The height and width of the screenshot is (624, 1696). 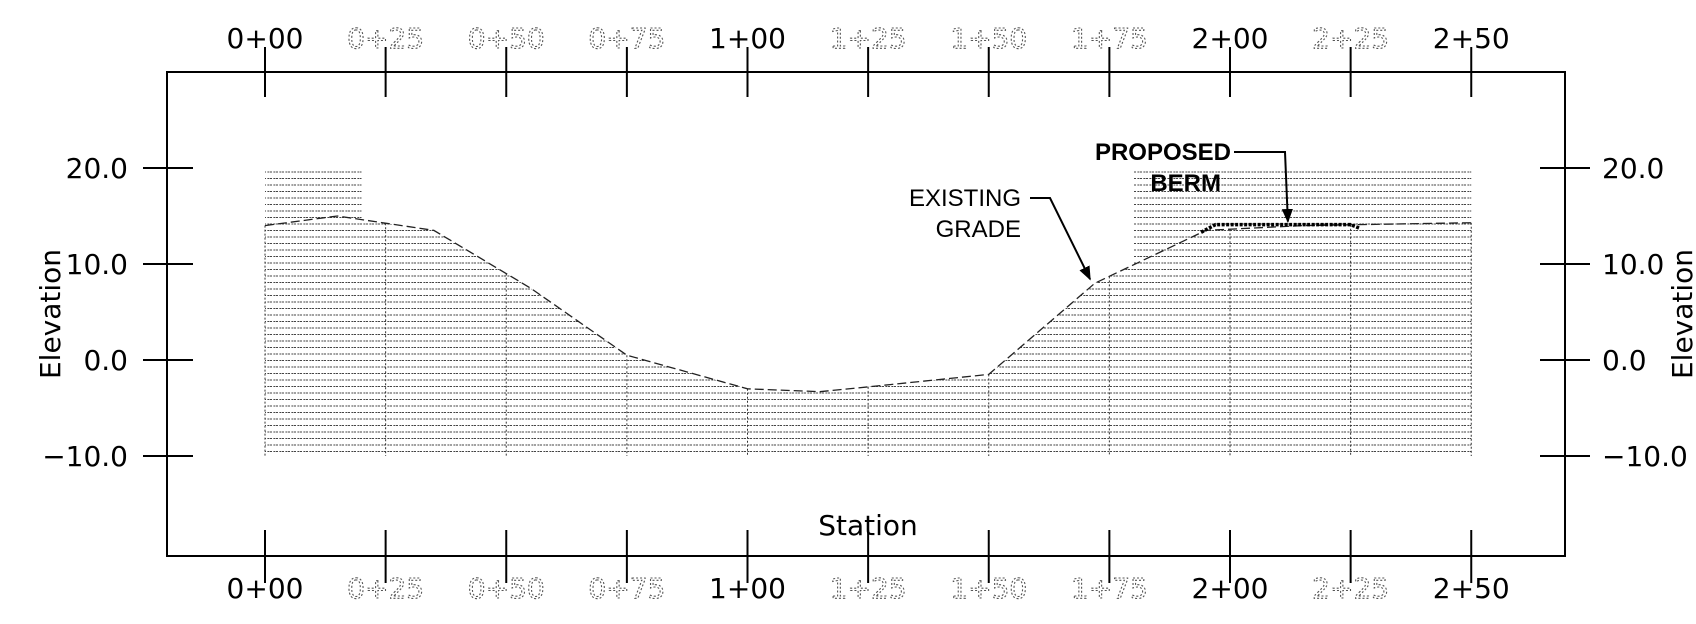 What do you see at coordinates (626, 588) in the screenshot?
I see `bottom-tick-label: 0+75` at bounding box center [626, 588].